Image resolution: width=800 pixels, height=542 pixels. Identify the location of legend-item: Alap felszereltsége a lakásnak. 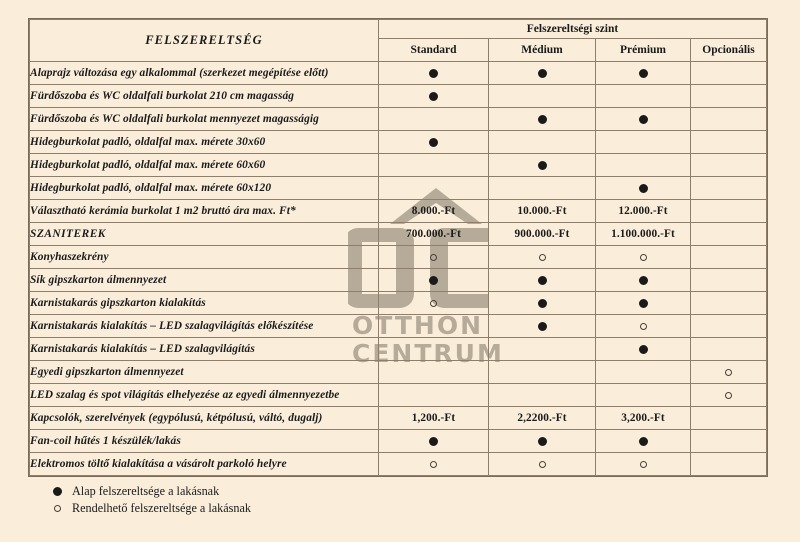
(149, 491).